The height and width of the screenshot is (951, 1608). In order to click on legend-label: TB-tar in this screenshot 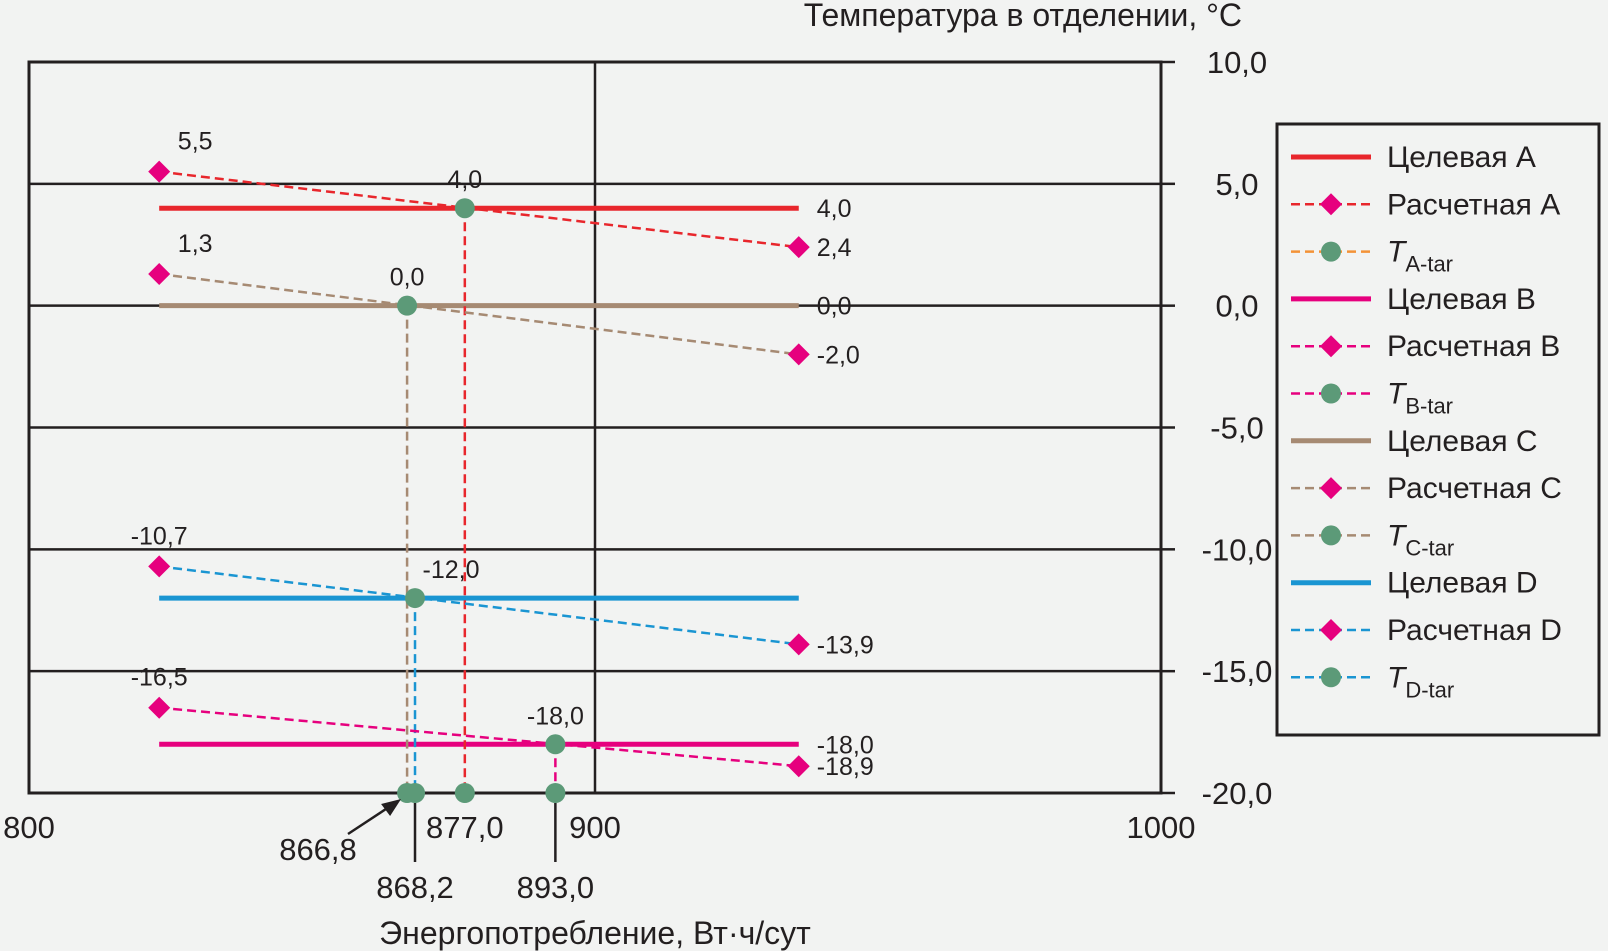, I will do `click(1420, 398)`.